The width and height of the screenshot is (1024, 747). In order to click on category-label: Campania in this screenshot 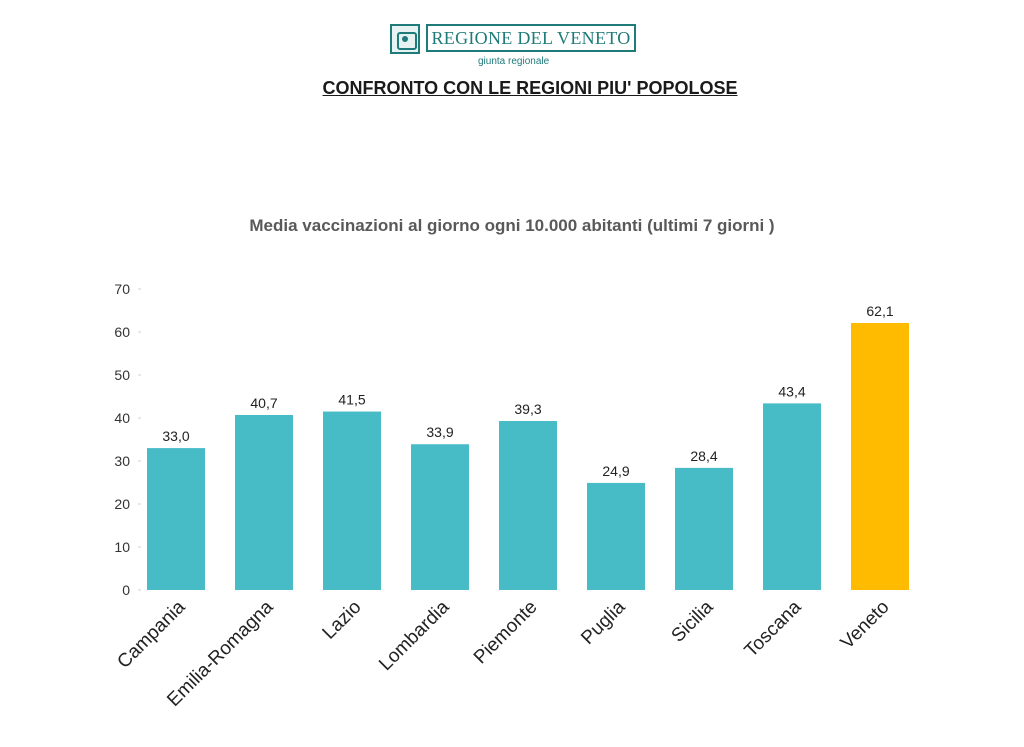, I will do `click(151, 634)`.